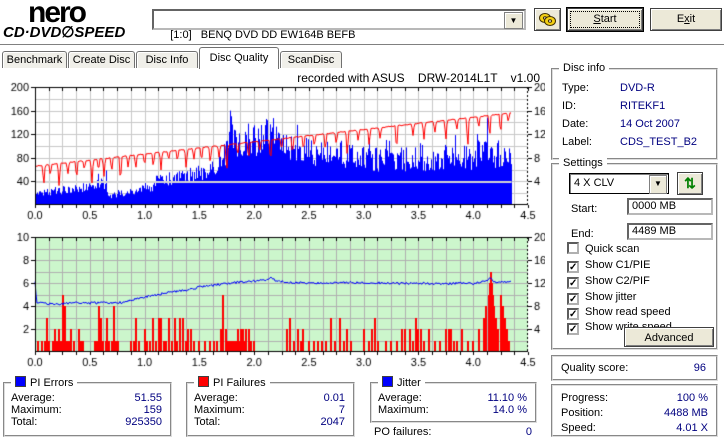 The image size is (724, 441). I want to click on tab-create-disc: Create Disc, so click(101, 59).